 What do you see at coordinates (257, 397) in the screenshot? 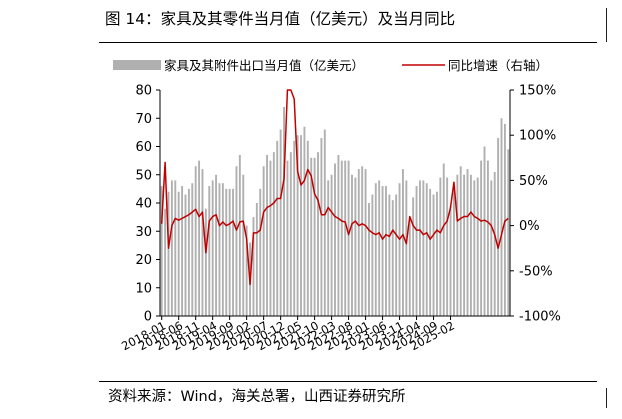
I see `source-note: 资料来源：Wind，海关总署，山西证券研究所` at bounding box center [257, 397].